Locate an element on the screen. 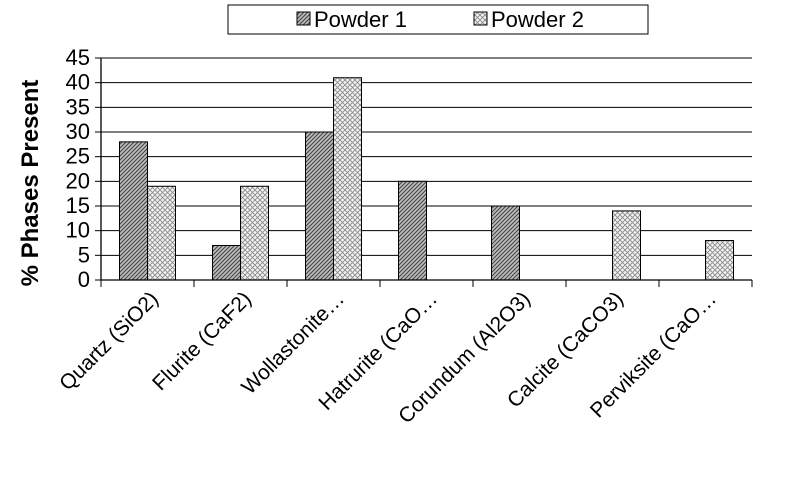 Image resolution: width=791 pixels, height=477 pixels. x-tick-label: Quartz (SiO2) is located at coordinates (109, 341).